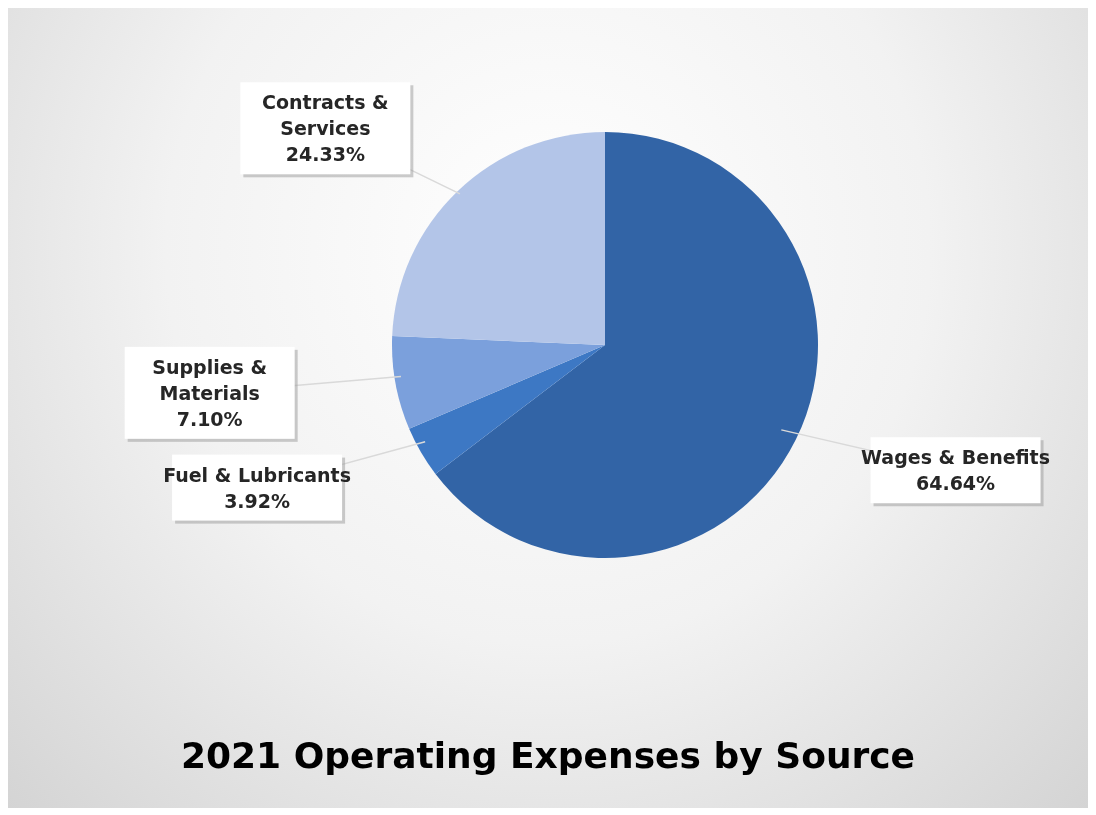 The image size is (1096, 815). Describe the element at coordinates (325, 154) in the screenshot. I see `data-label: 24.33%` at that location.